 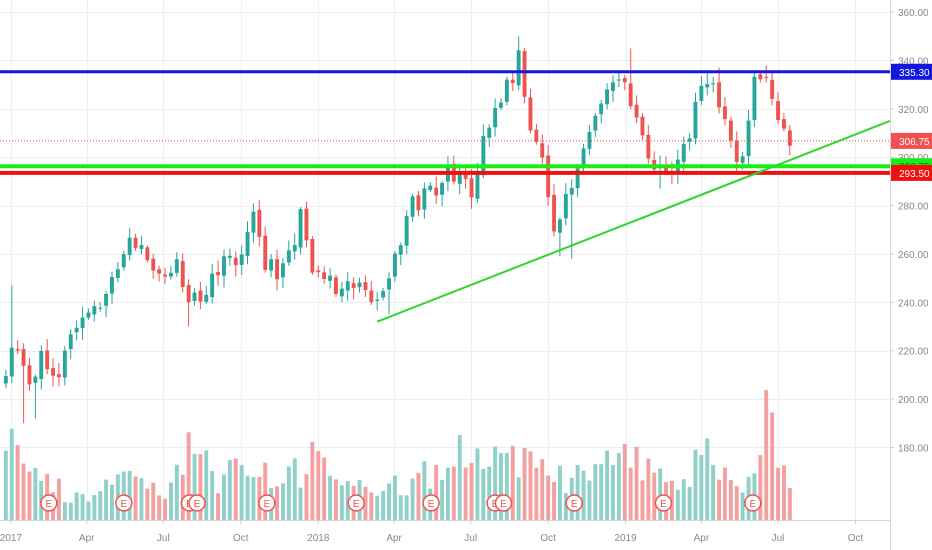 I want to click on time-axis: 2017 Apr Jul Oct 2018 Apr Jul Oct 2019 Apr Jul Oct, so click(x=431, y=532).